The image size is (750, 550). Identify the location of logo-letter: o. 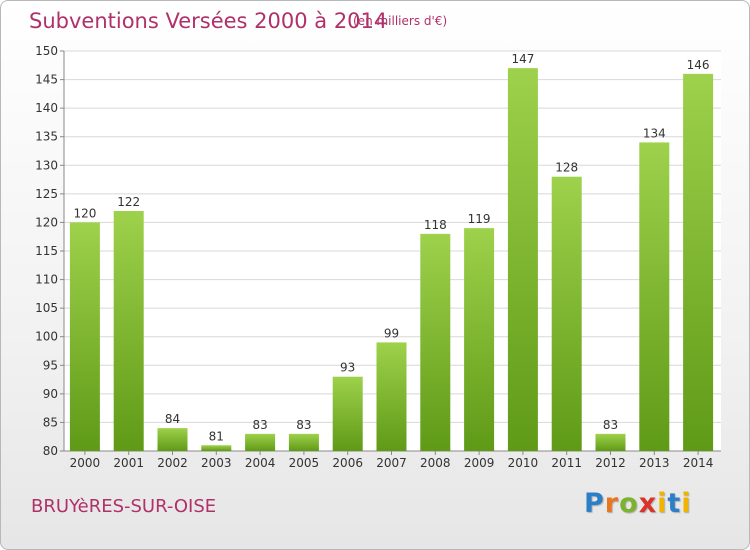
(629, 503).